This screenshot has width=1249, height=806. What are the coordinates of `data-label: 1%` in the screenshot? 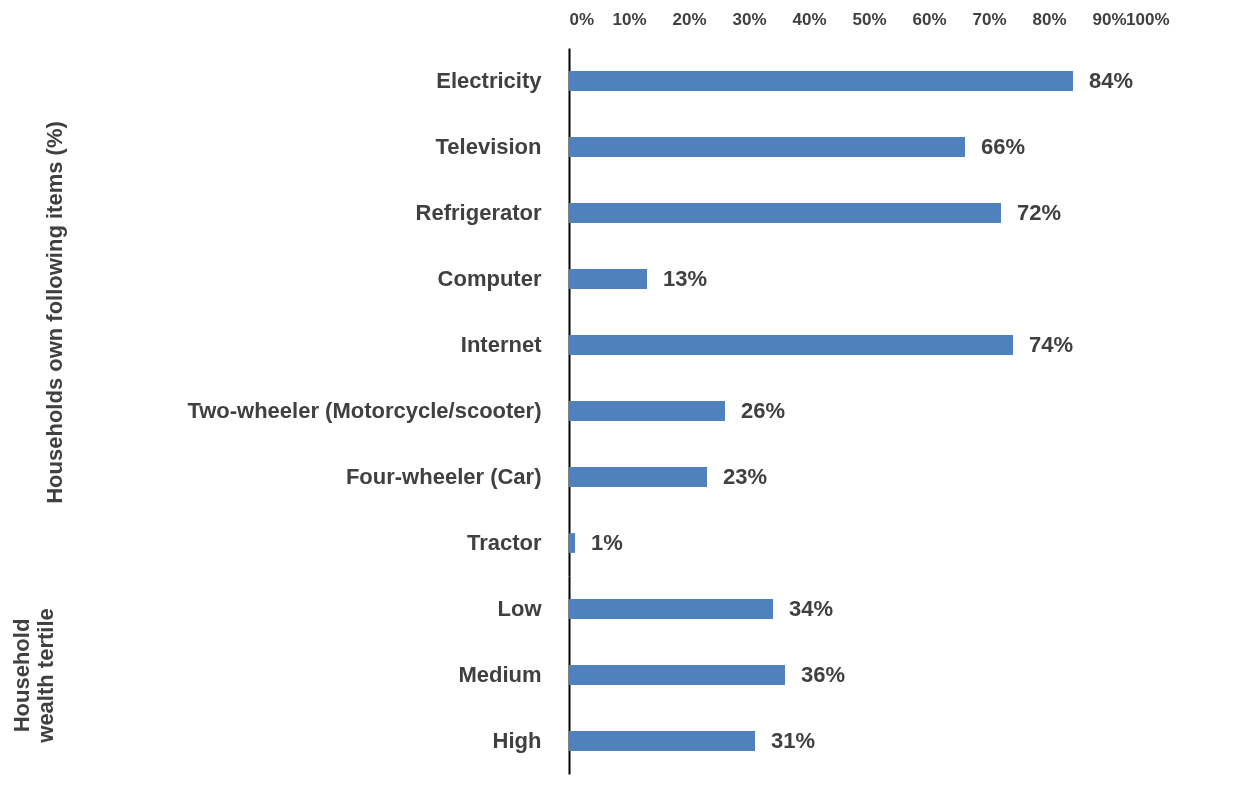 It's located at (607, 542).